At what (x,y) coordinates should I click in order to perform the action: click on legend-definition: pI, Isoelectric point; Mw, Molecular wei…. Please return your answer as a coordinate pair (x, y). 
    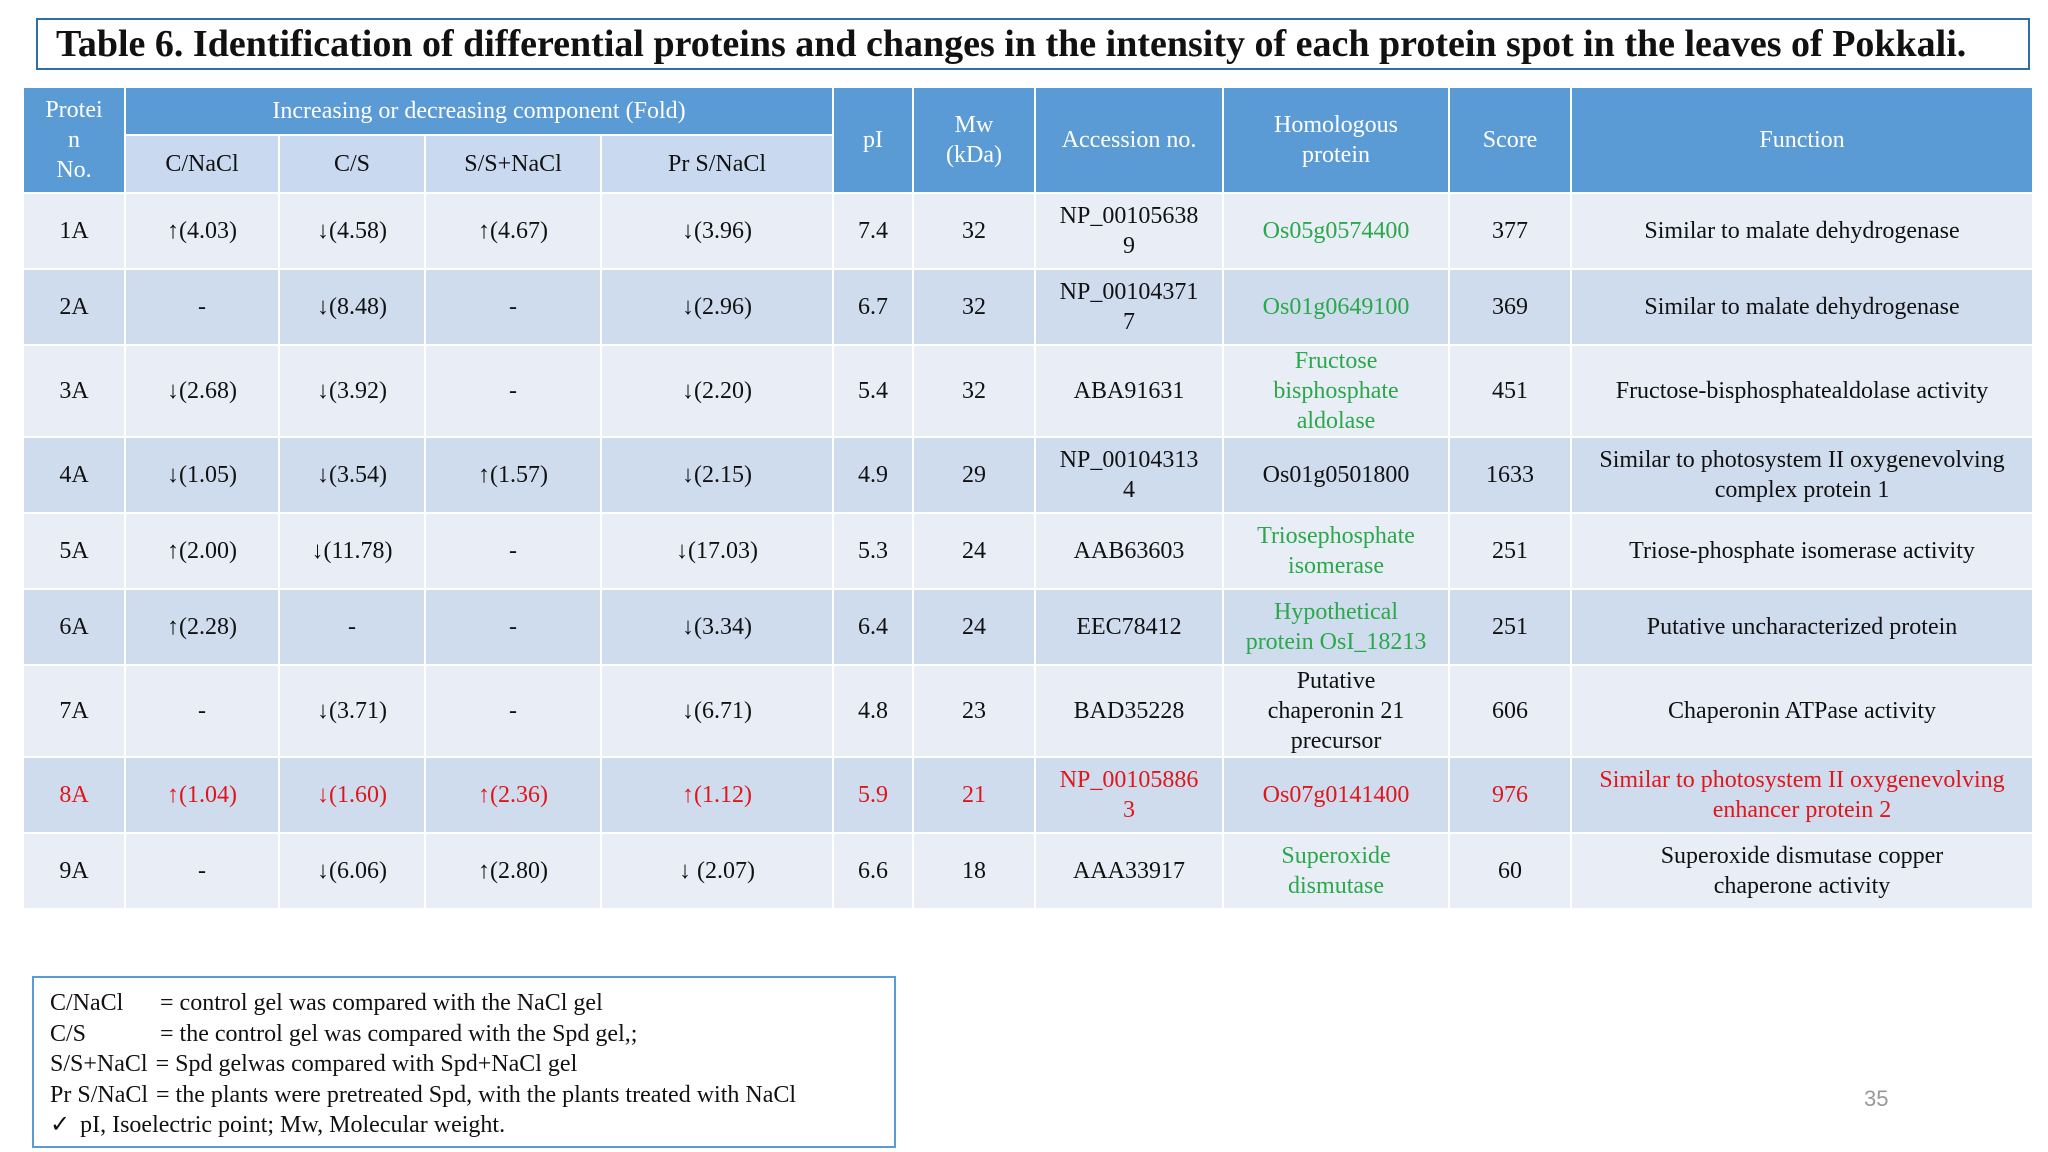
    Looking at the image, I should click on (293, 1125).